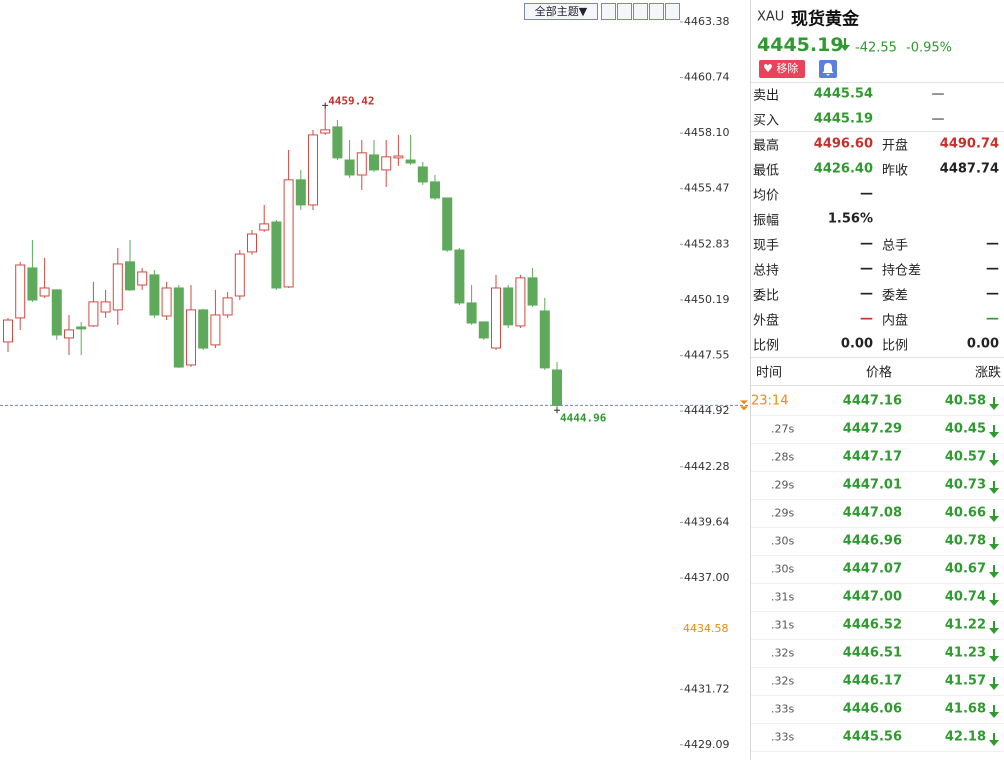 This screenshot has height=760, width=1004. What do you see at coordinates (965, 625) in the screenshot?
I see `trade-change: 41.22` at bounding box center [965, 625].